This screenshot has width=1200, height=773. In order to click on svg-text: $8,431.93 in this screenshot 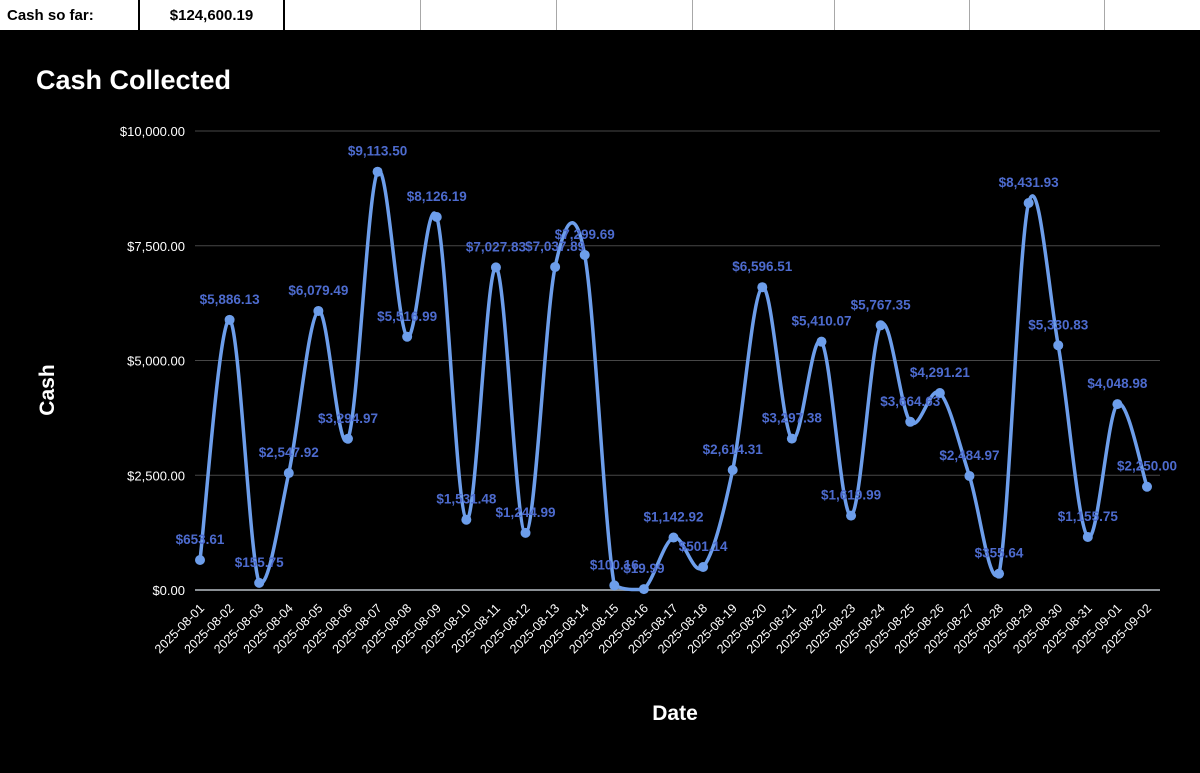, I will do `click(1029, 182)`.